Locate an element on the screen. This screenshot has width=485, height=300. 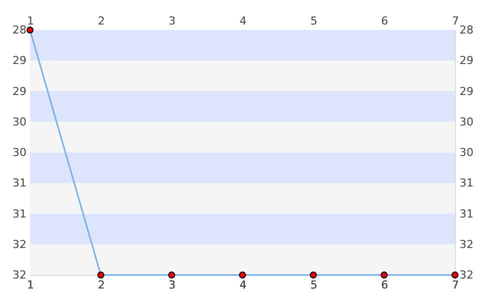
y2-tick-label: 28 is located at coordinates (467, 30).